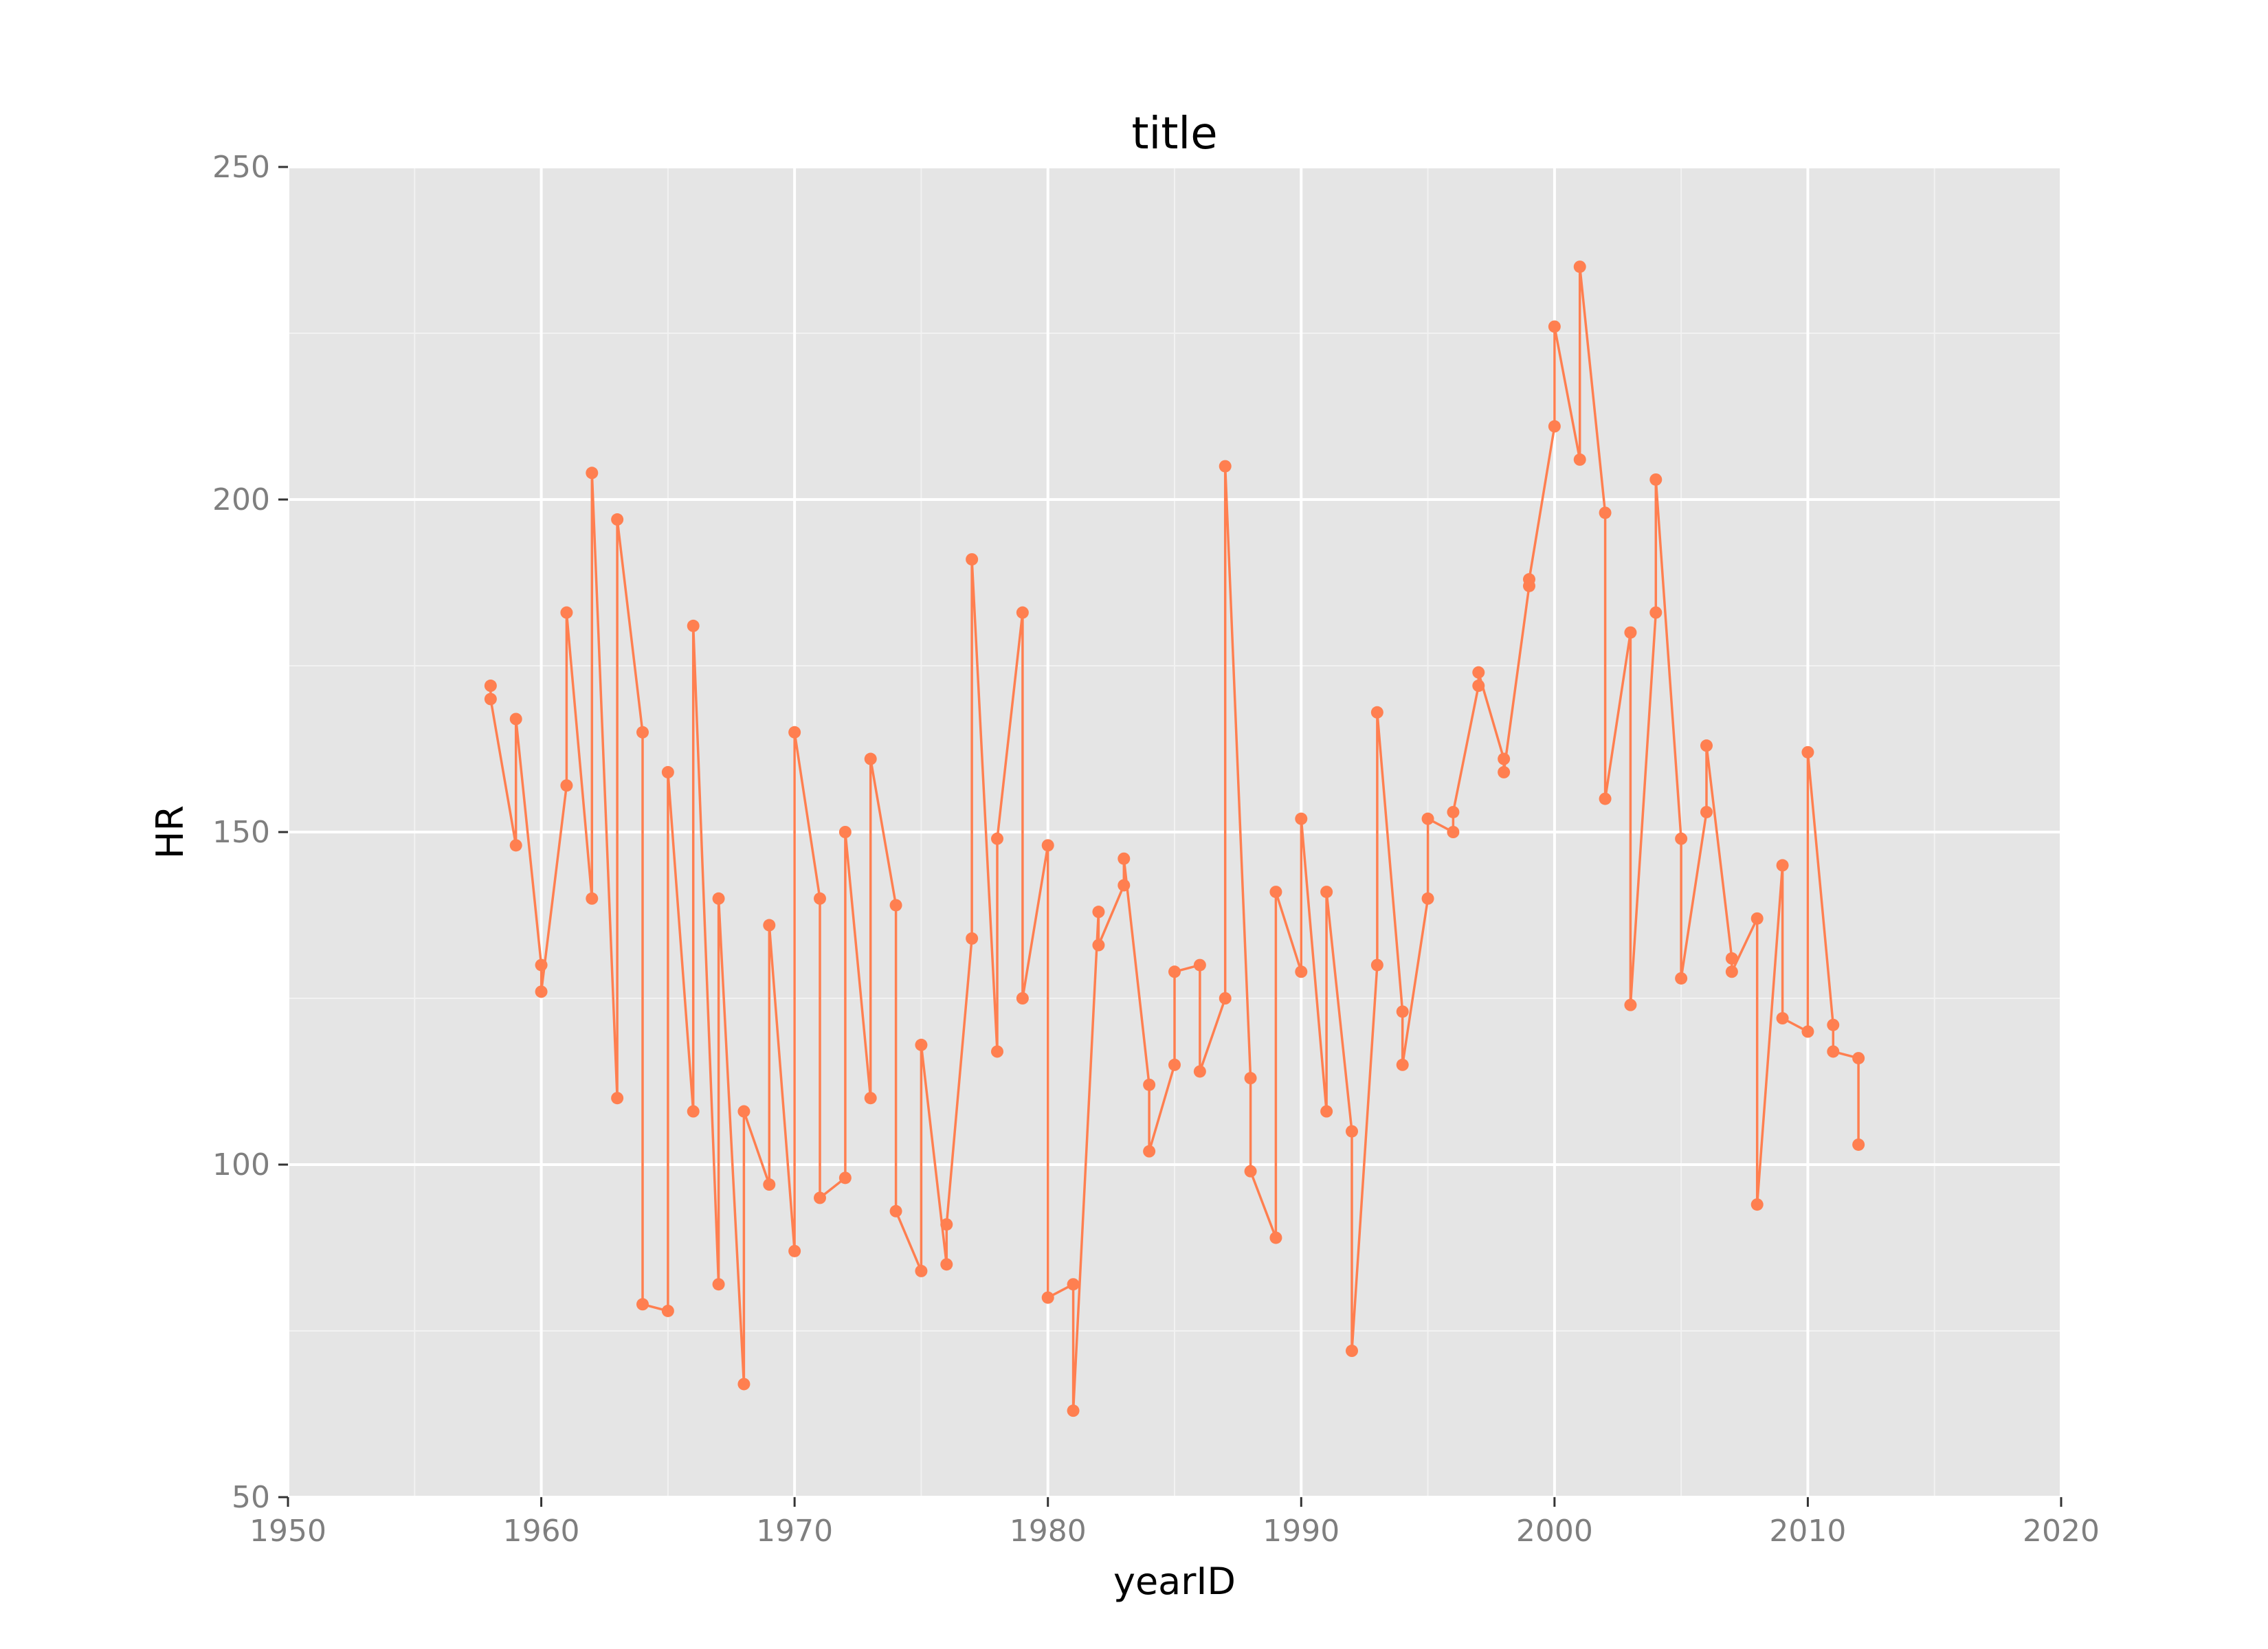 This screenshot has width=2268, height=1649. I want to click on x-tick-label: 2010, so click(1807, 1532).